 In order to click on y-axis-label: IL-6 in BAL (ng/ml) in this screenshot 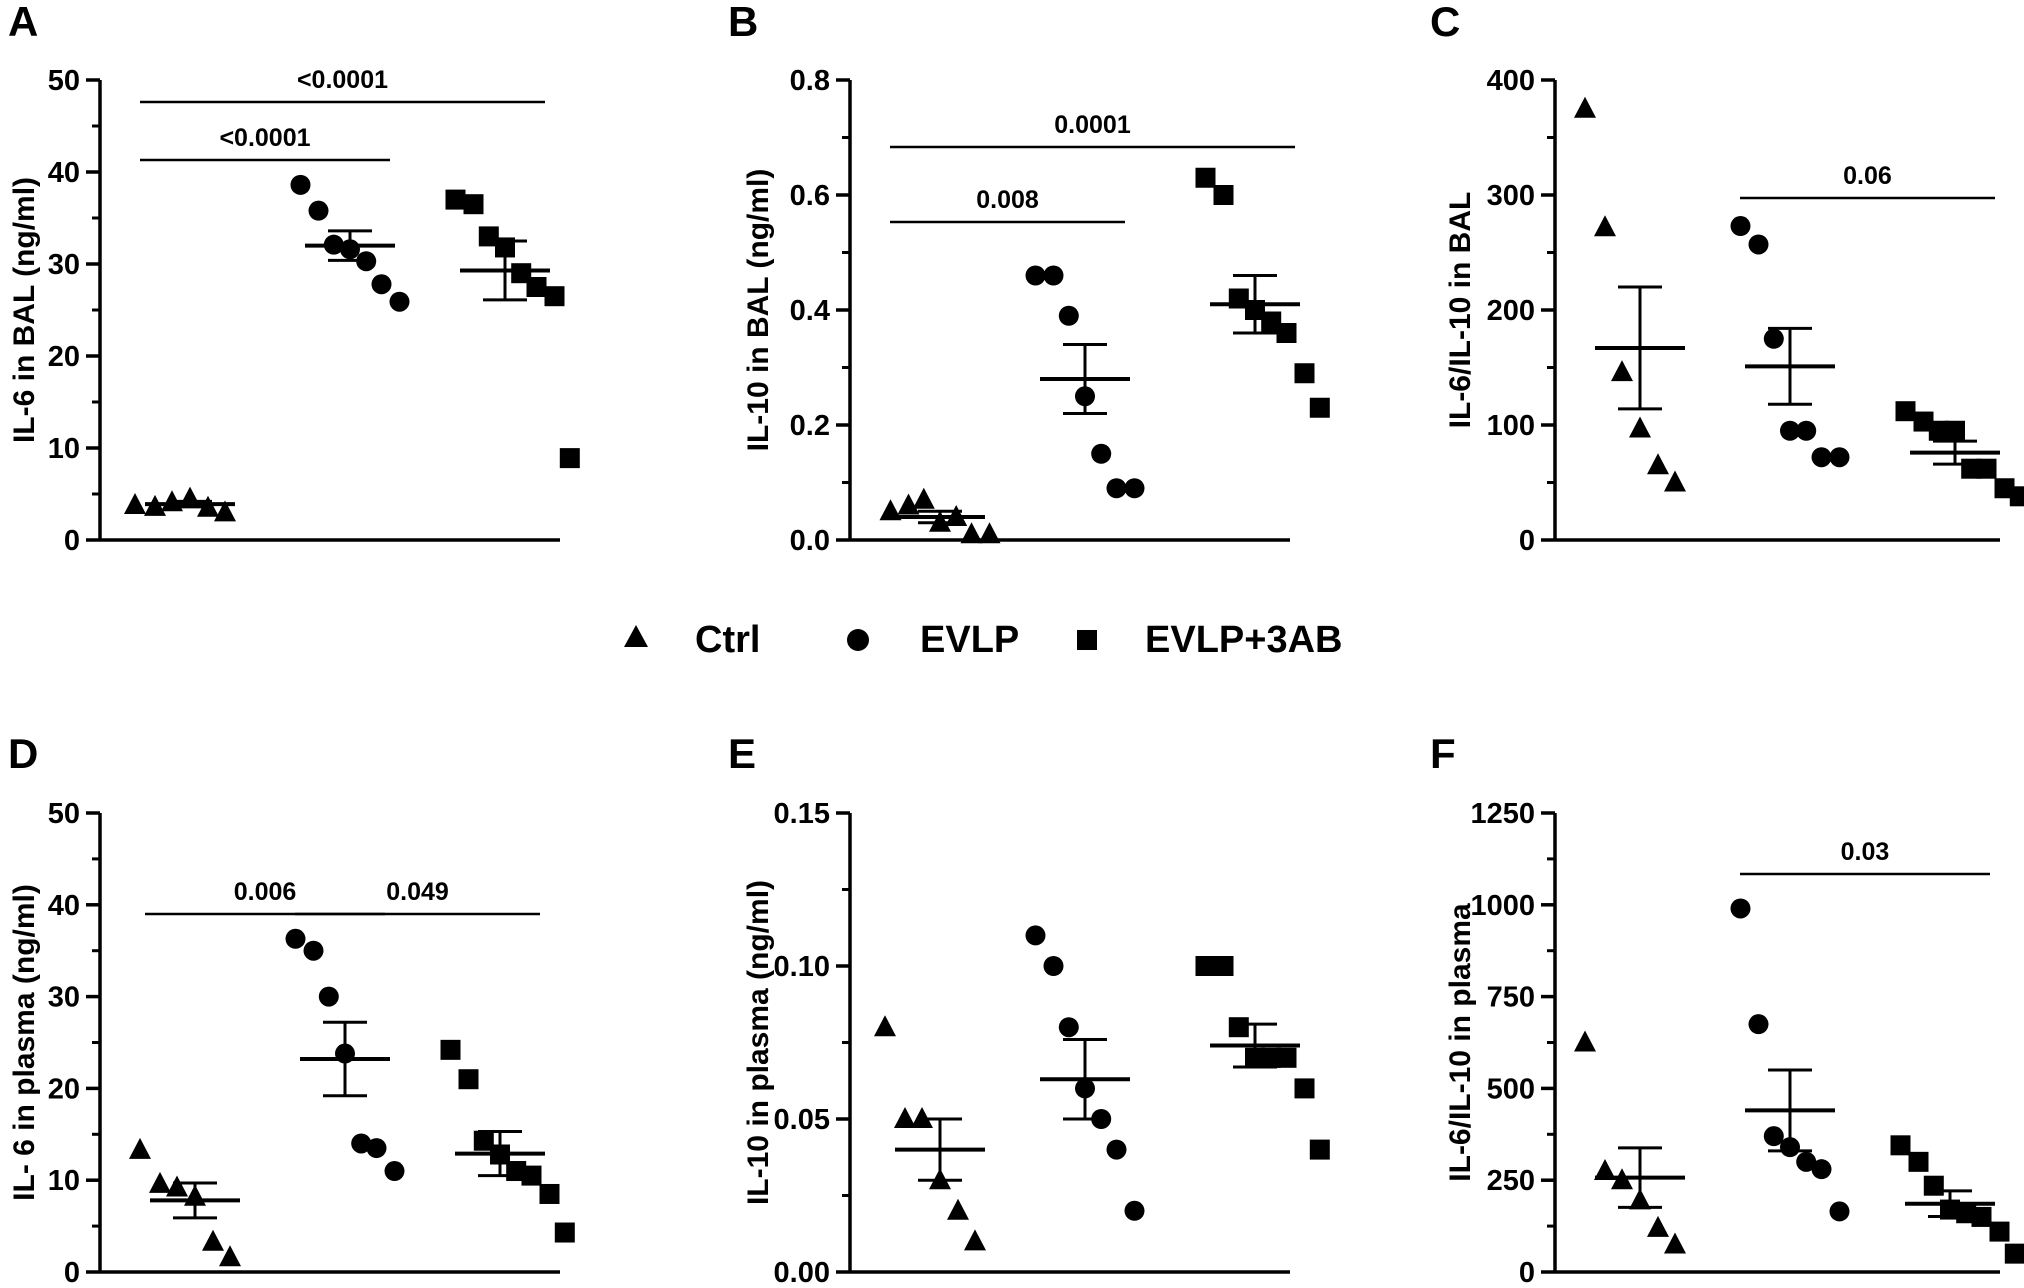, I will do `click(24, 310)`.